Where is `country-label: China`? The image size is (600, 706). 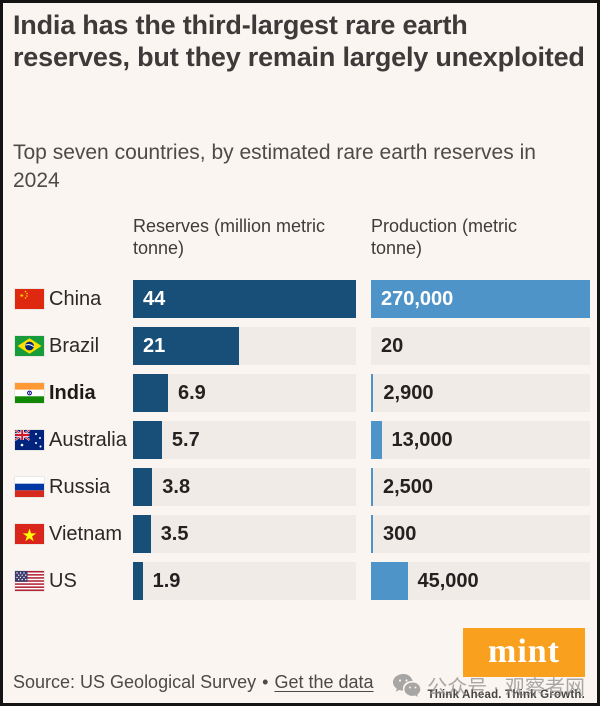 country-label: China is located at coordinates (75, 299).